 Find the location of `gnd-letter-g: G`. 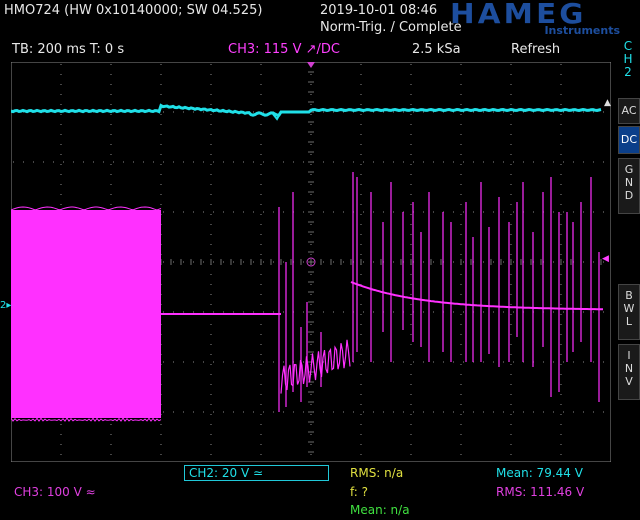

gnd-letter-g: G is located at coordinates (629, 169).